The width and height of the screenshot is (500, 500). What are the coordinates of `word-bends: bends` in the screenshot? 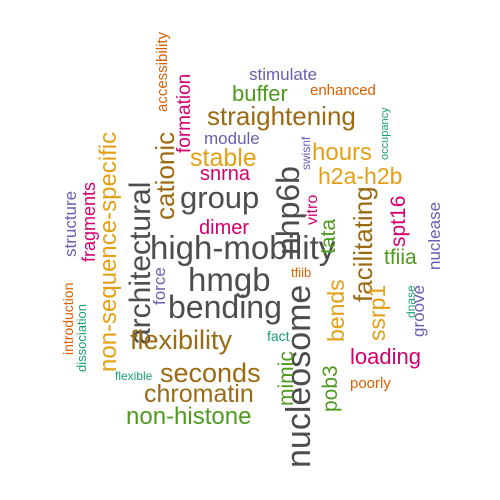 It's located at (336, 310).